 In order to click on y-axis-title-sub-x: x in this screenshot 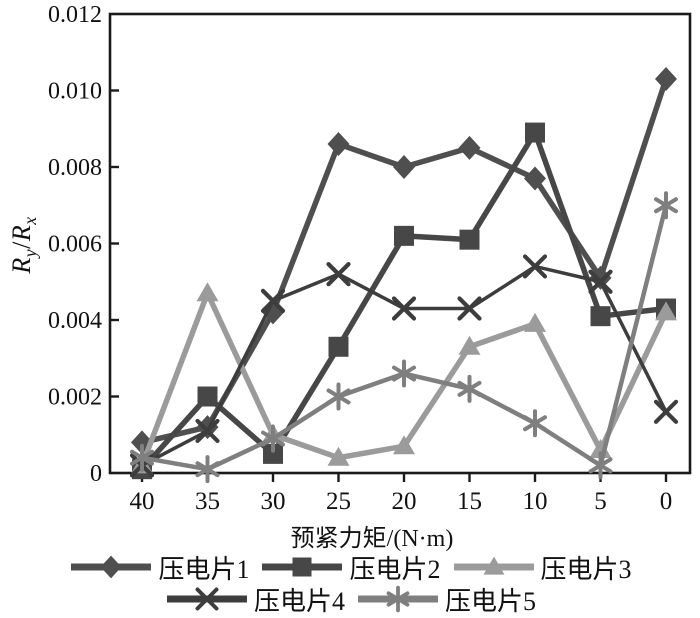, I will do `click(30, 220)`.